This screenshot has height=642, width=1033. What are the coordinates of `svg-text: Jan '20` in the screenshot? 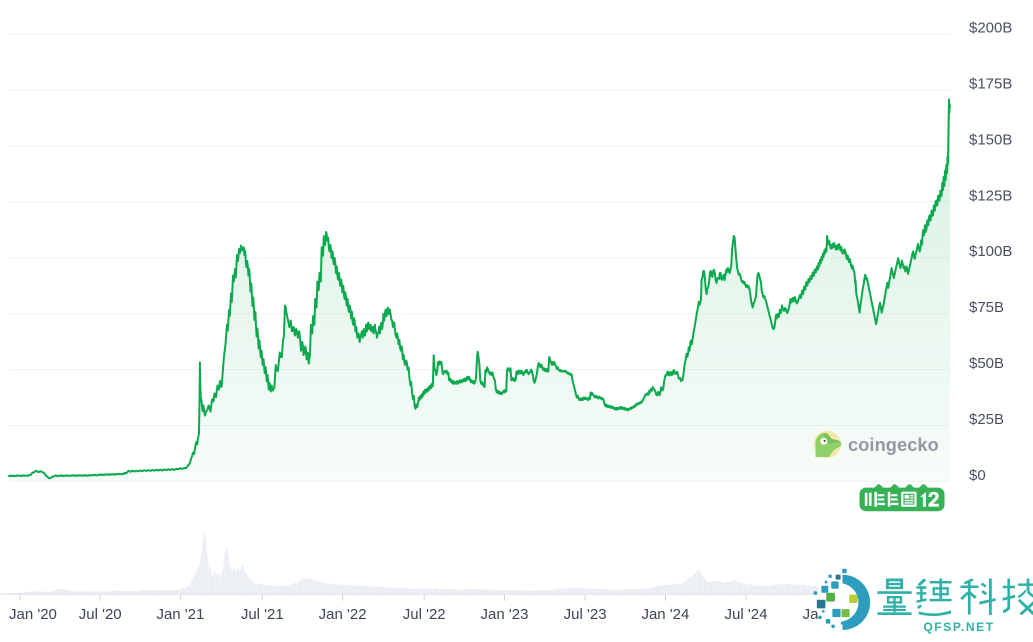 It's located at (33, 614).